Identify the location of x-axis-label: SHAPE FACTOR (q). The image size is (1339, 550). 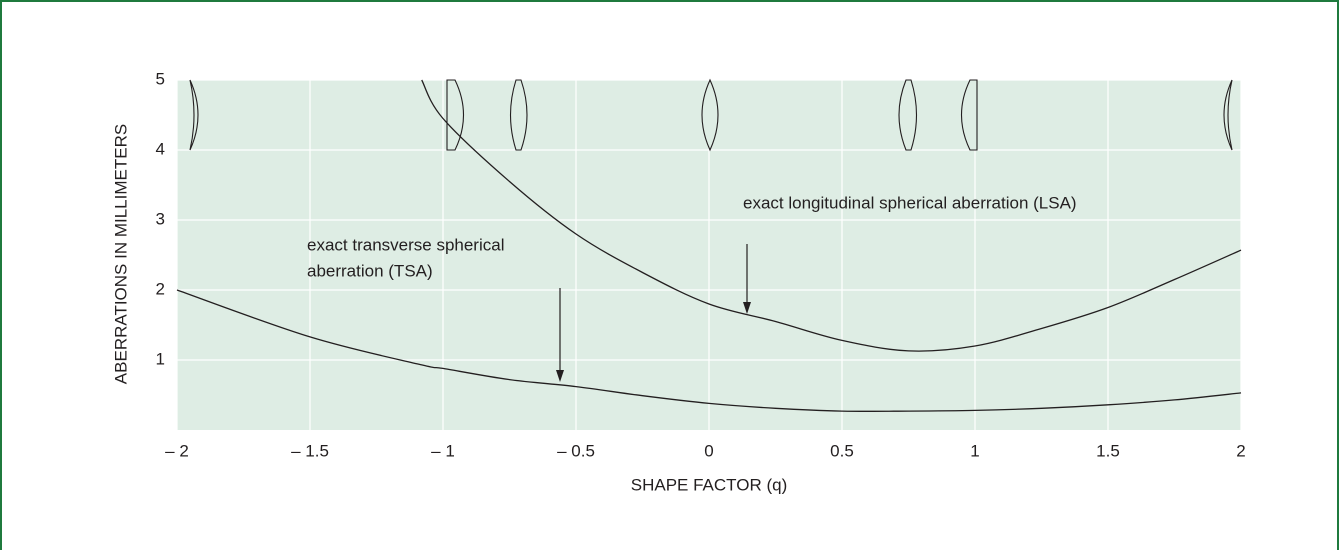
(709, 484).